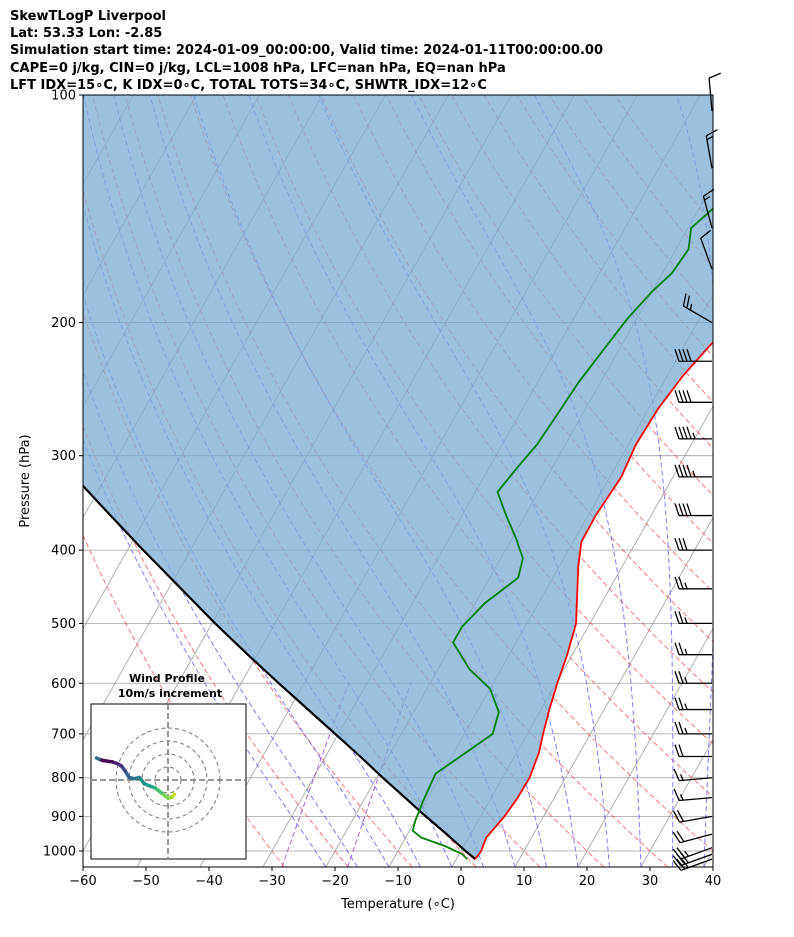 This screenshot has width=794, height=937. Describe the element at coordinates (524, 881) in the screenshot. I see `x-tick-label-7: 10` at that location.